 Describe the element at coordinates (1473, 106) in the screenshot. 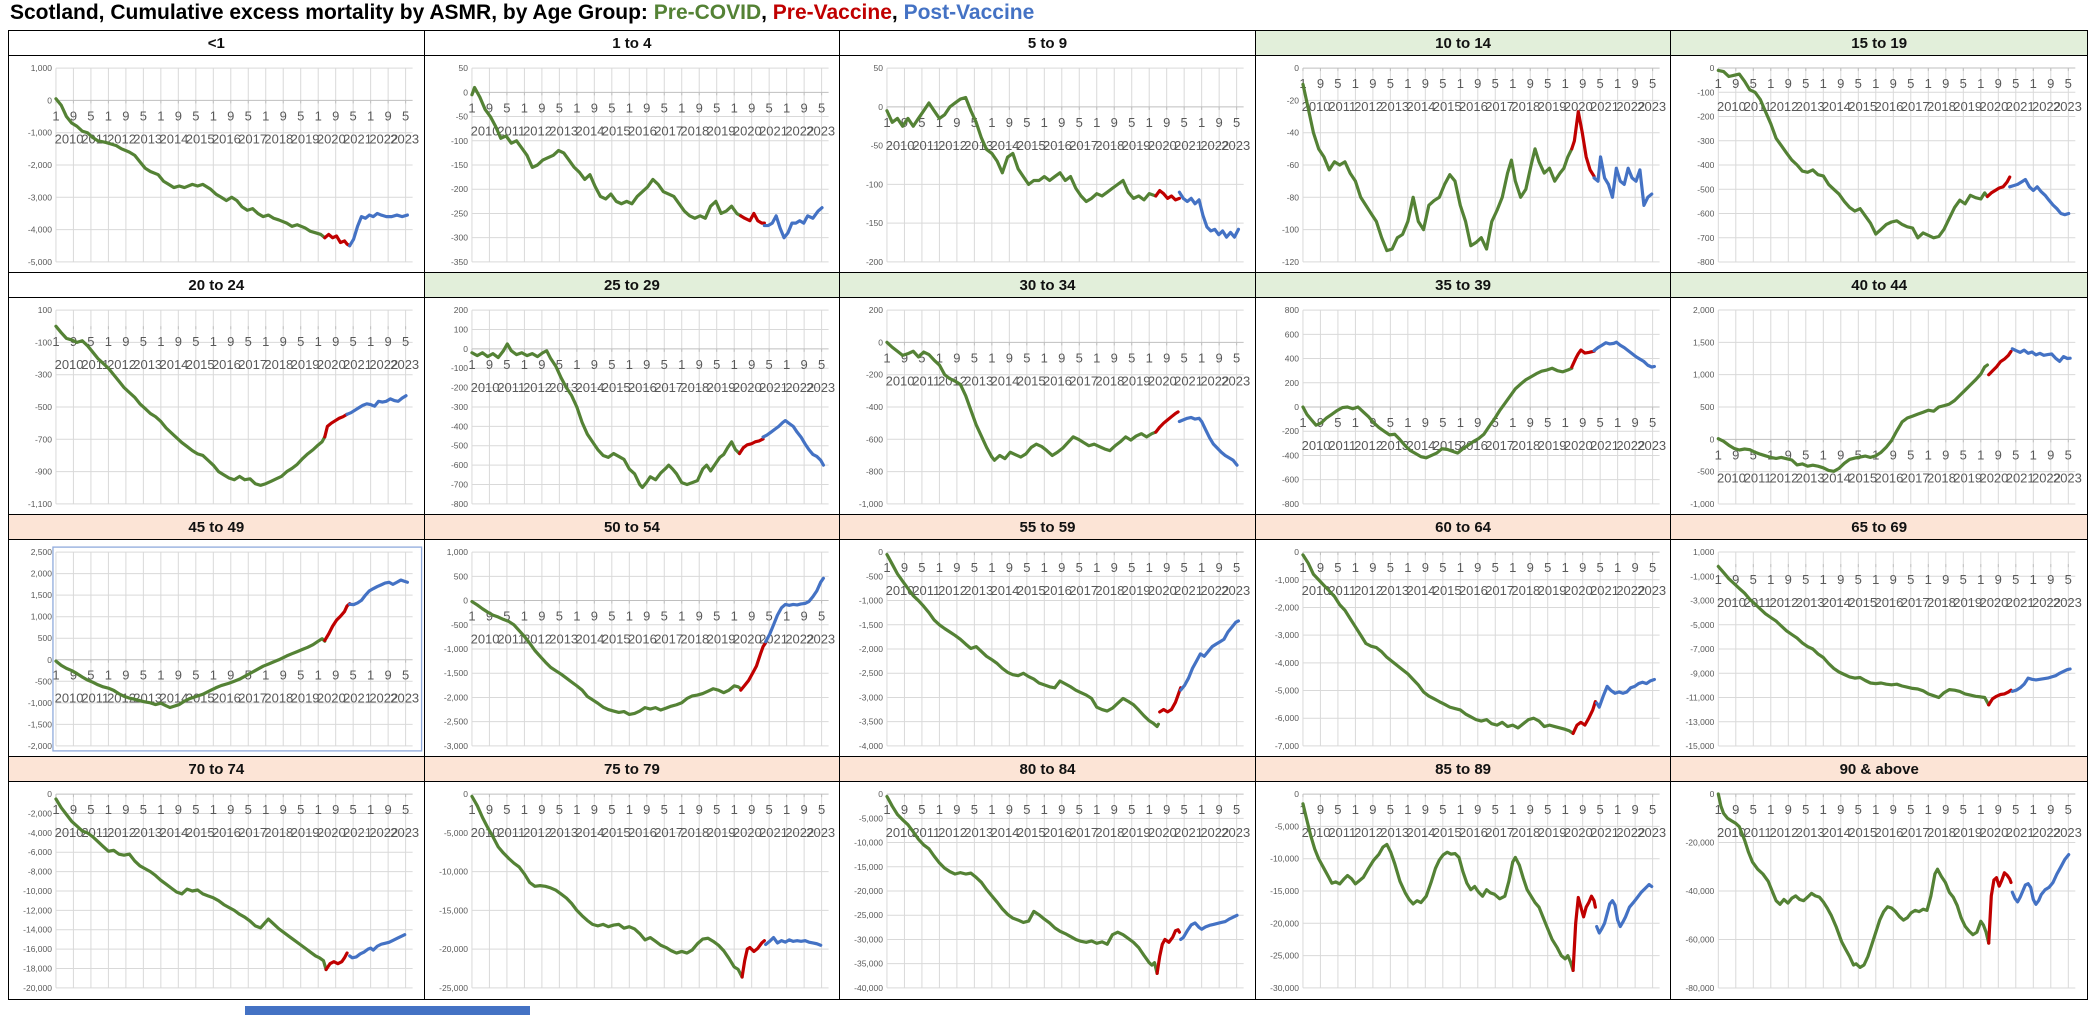

I see `x-axis-year-label: 2016` at that location.